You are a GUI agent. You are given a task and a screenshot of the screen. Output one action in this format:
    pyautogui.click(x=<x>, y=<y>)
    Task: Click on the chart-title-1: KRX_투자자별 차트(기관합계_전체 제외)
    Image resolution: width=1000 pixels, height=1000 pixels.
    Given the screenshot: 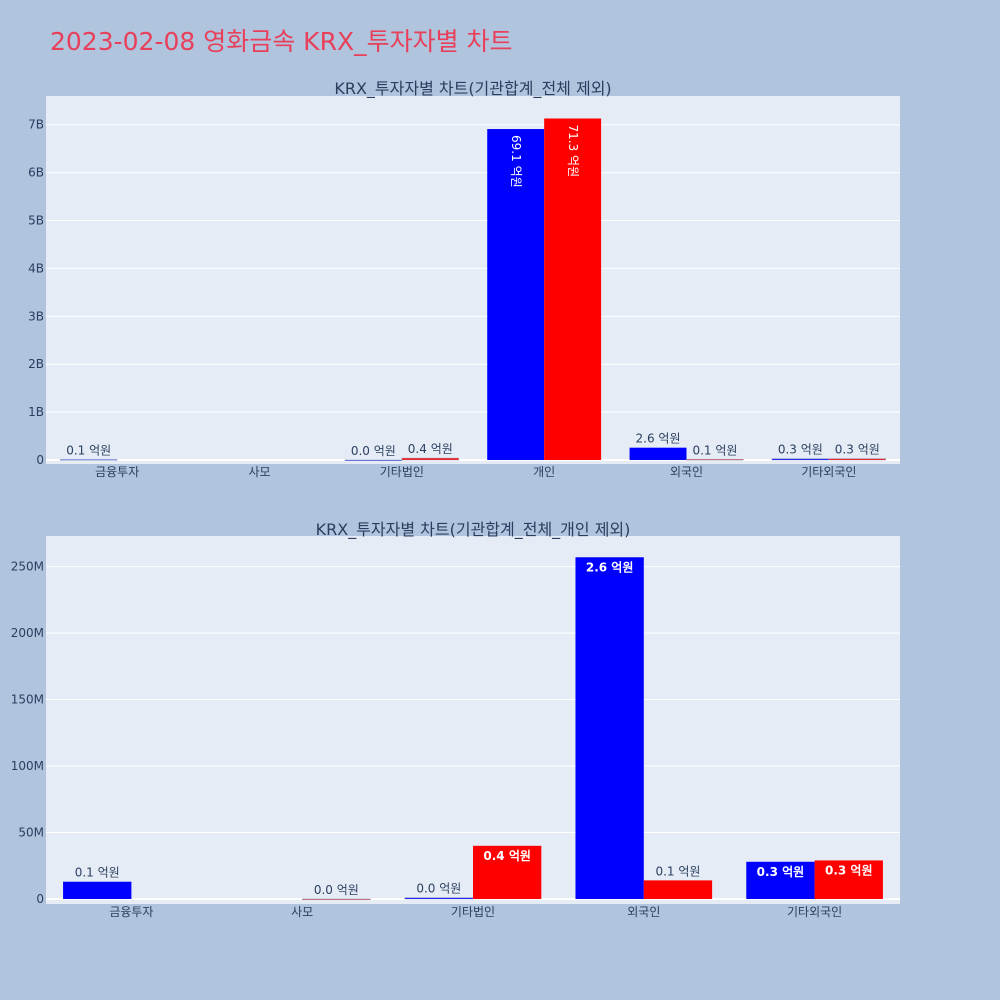 What is the action you would take?
    pyautogui.click(x=472, y=89)
    